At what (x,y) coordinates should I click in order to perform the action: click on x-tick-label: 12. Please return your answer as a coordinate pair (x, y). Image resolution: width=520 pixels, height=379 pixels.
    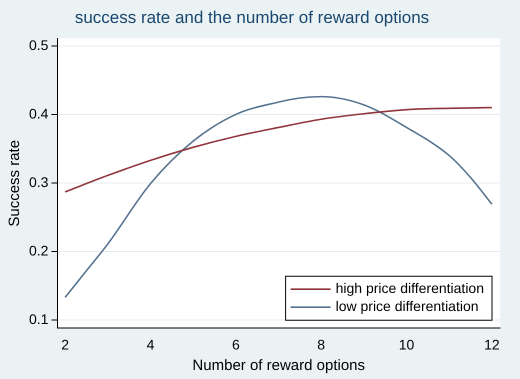
    Looking at the image, I should click on (492, 344).